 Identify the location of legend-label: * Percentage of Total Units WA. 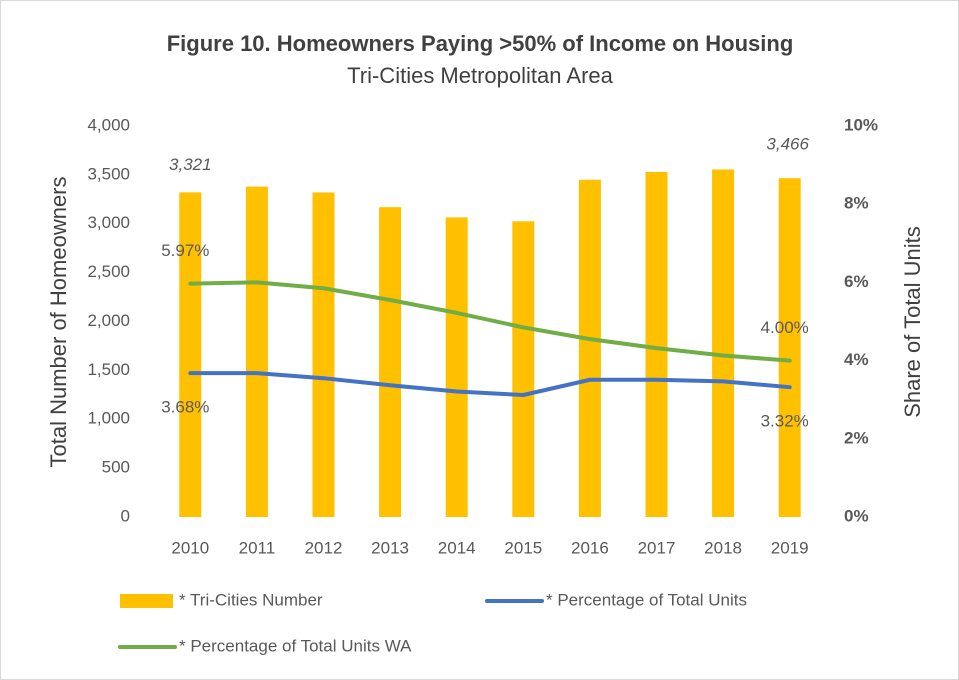
(295, 645).